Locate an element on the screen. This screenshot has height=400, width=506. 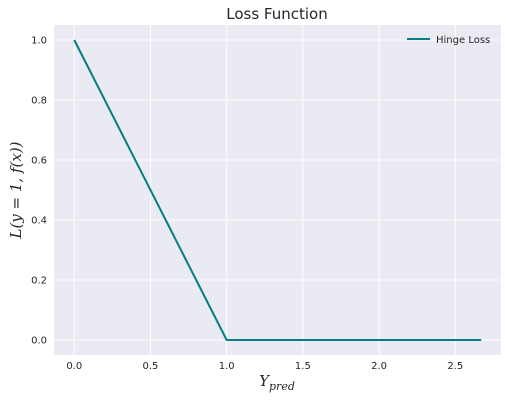
chart-title: Loss Function is located at coordinates (276, 14).